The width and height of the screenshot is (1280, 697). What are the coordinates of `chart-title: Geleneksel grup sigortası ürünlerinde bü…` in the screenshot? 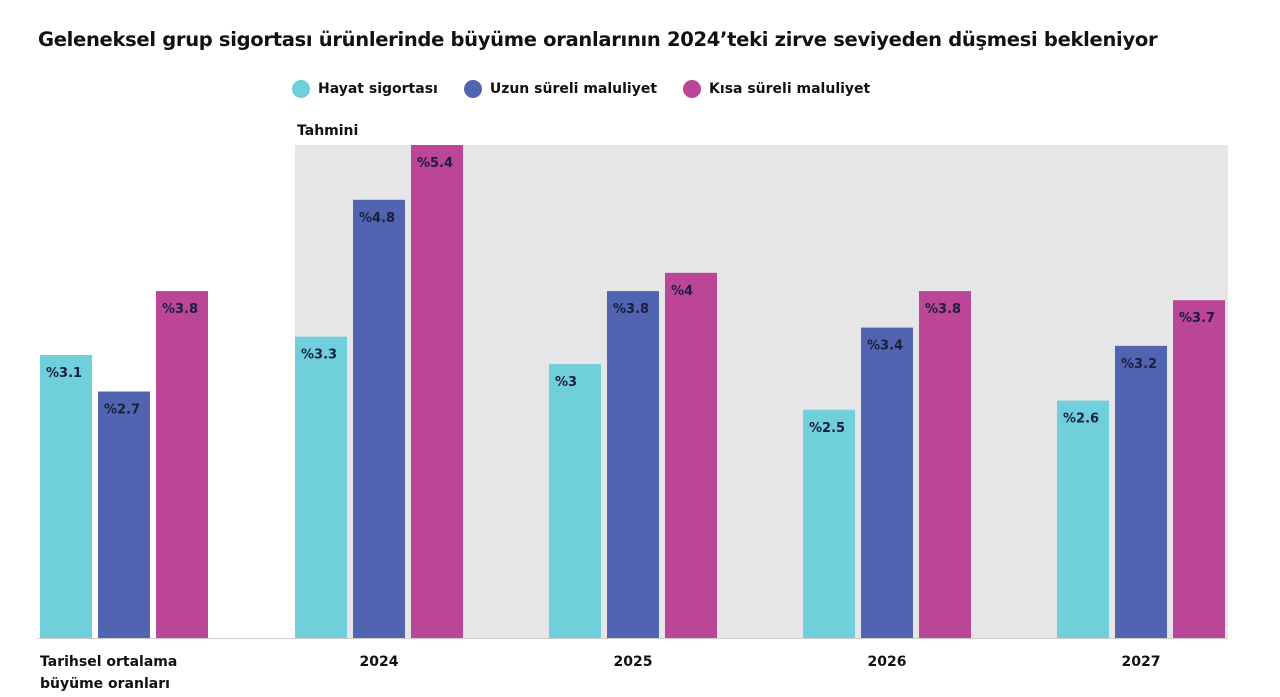 It's located at (598, 39).